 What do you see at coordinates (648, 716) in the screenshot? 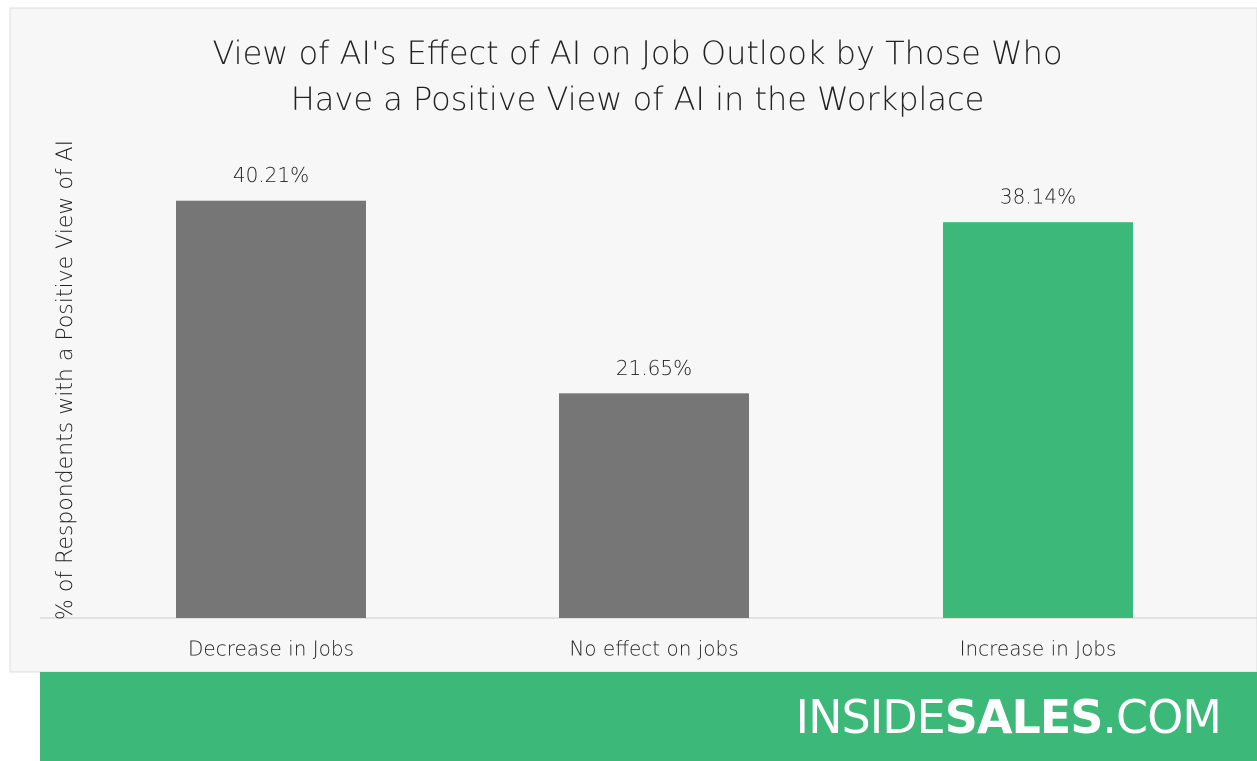
I see `footer: INSIDESALES.COM` at bounding box center [648, 716].